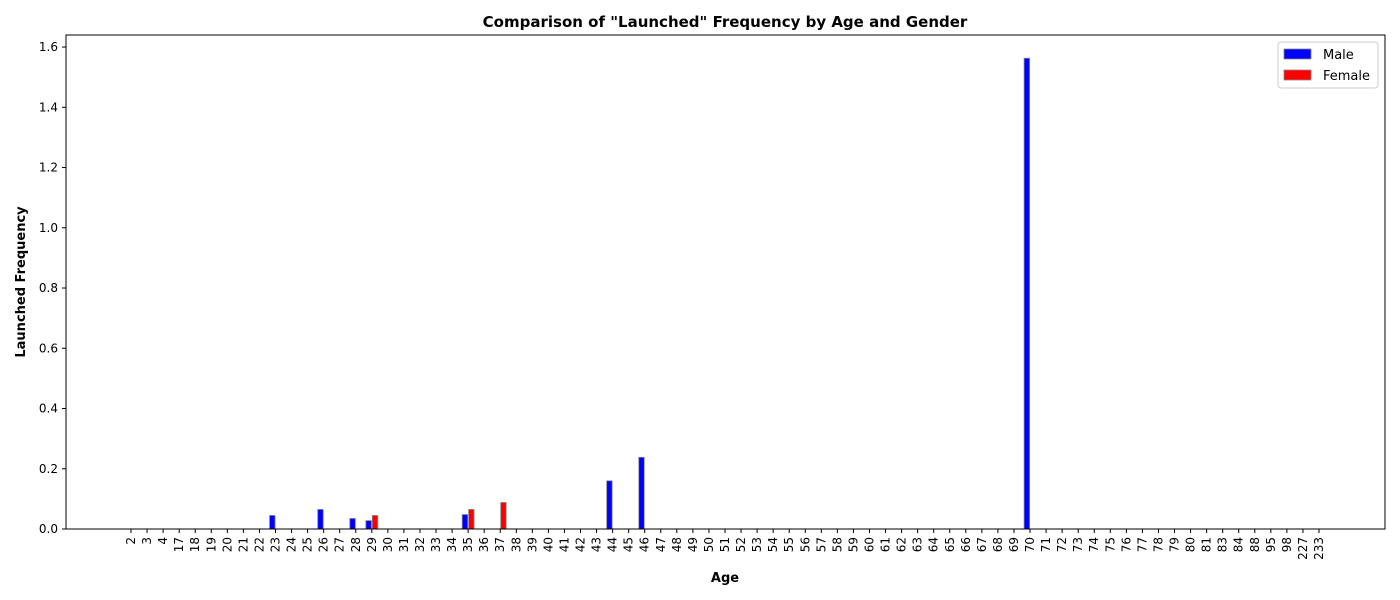 The image size is (1400, 600). I want to click on x-tick-label: 59, so click(853, 544).